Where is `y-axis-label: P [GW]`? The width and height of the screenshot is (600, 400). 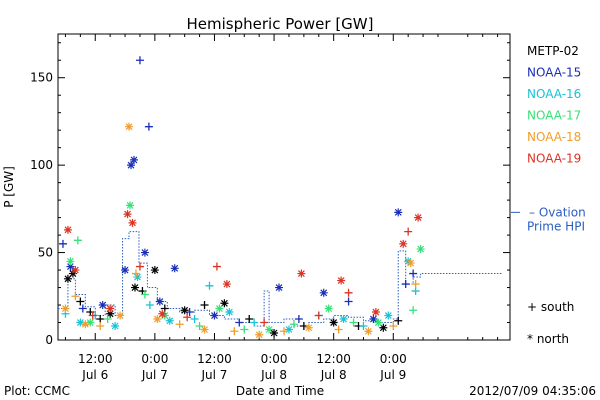
y-axis-label: P [GW] is located at coordinates (9, 187).